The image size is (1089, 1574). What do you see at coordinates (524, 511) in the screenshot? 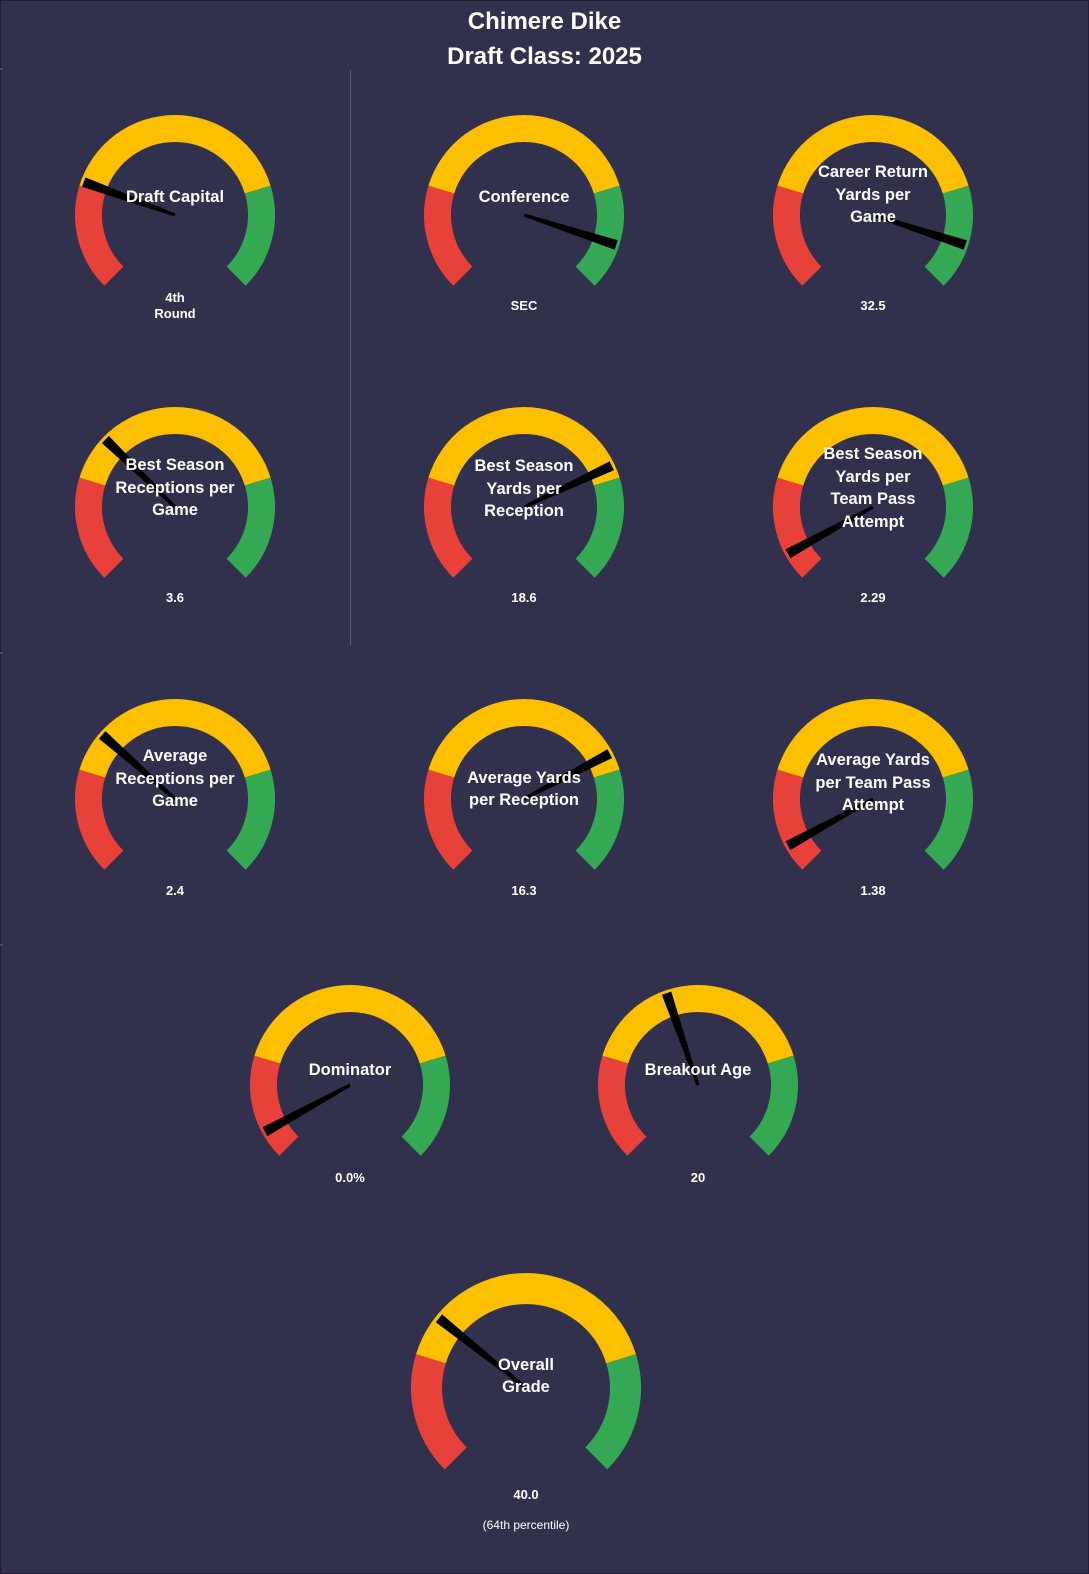
I see `gauge-label-line: Reception` at bounding box center [524, 511].